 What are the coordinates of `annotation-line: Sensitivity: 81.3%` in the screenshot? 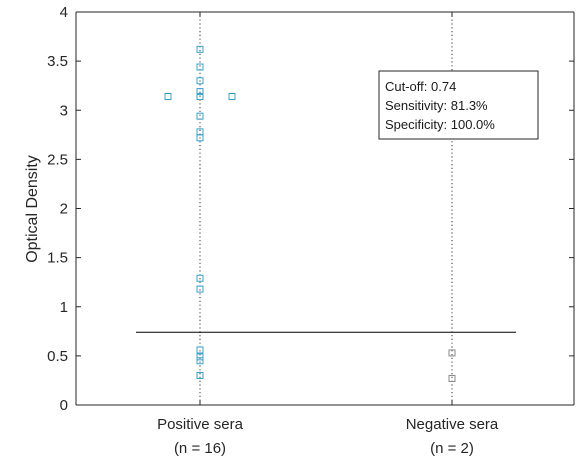 It's located at (436, 105).